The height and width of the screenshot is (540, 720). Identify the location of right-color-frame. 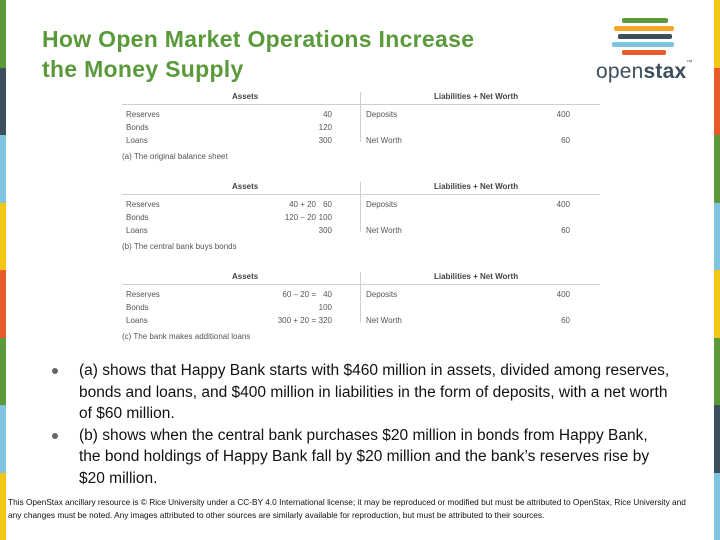
(717, 270).